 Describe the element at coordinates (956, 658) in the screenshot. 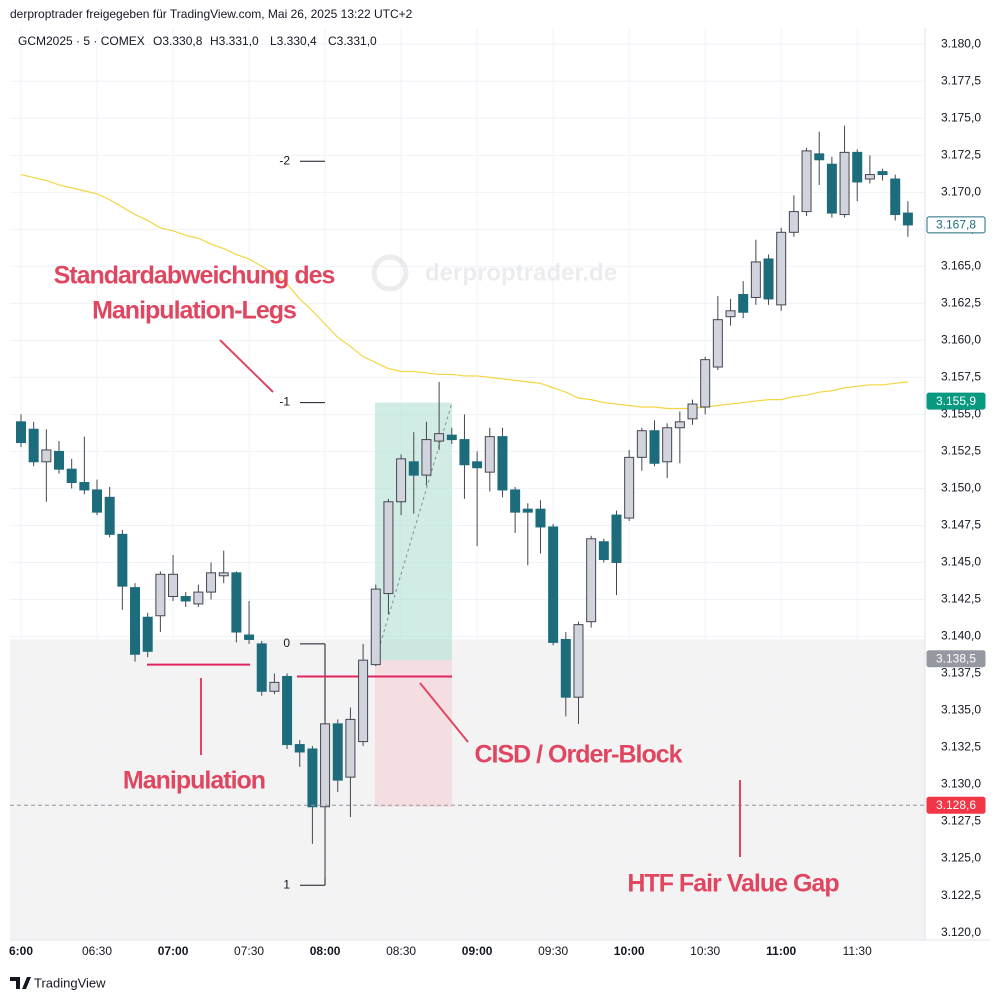

I see `price-label: 3.138,5` at that location.